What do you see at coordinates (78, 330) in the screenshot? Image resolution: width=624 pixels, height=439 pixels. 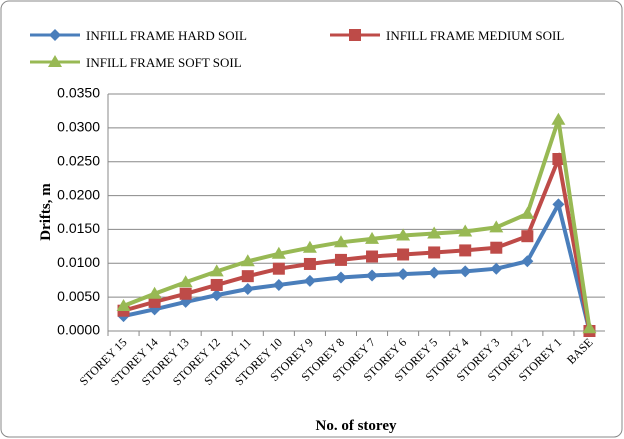 I see `y-tick-label: 0.0000` at bounding box center [78, 330].